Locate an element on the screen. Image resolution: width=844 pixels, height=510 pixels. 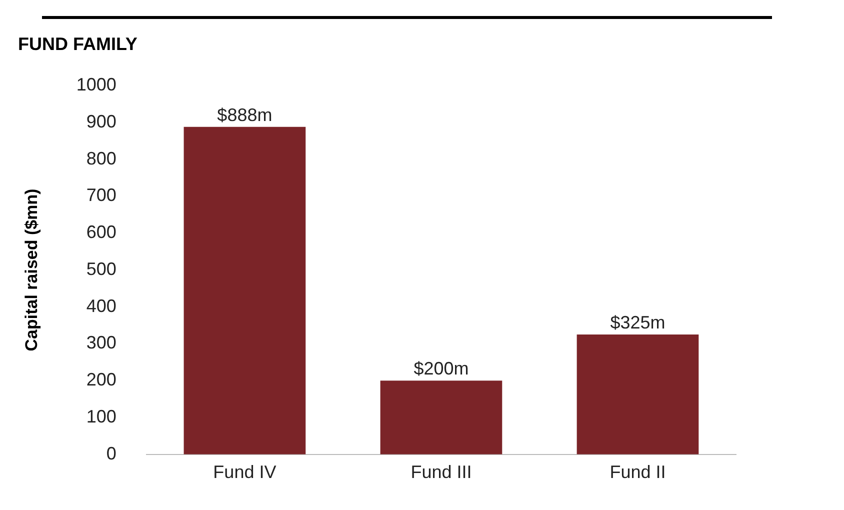
y-tick-label: 0 is located at coordinates (111, 453).